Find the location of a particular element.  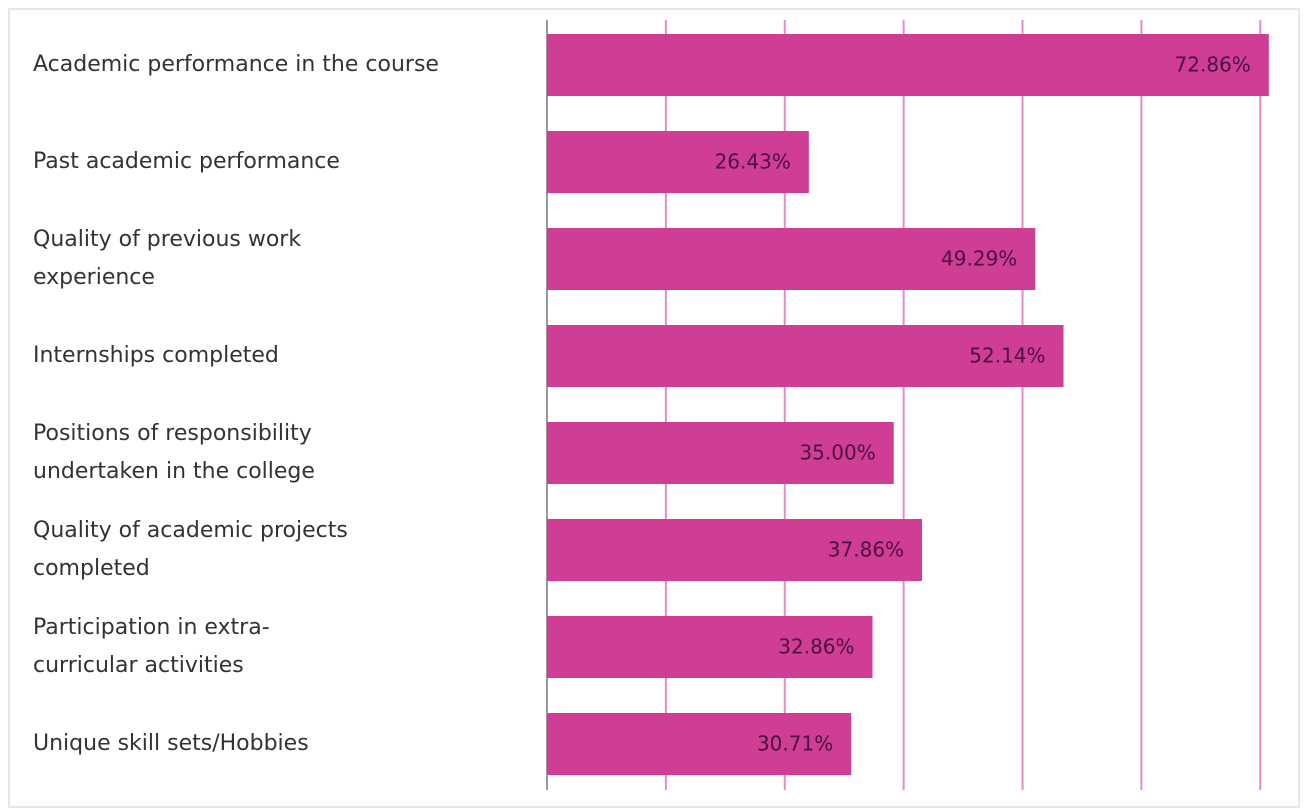

value-label: 52.14% is located at coordinates (1007, 356).